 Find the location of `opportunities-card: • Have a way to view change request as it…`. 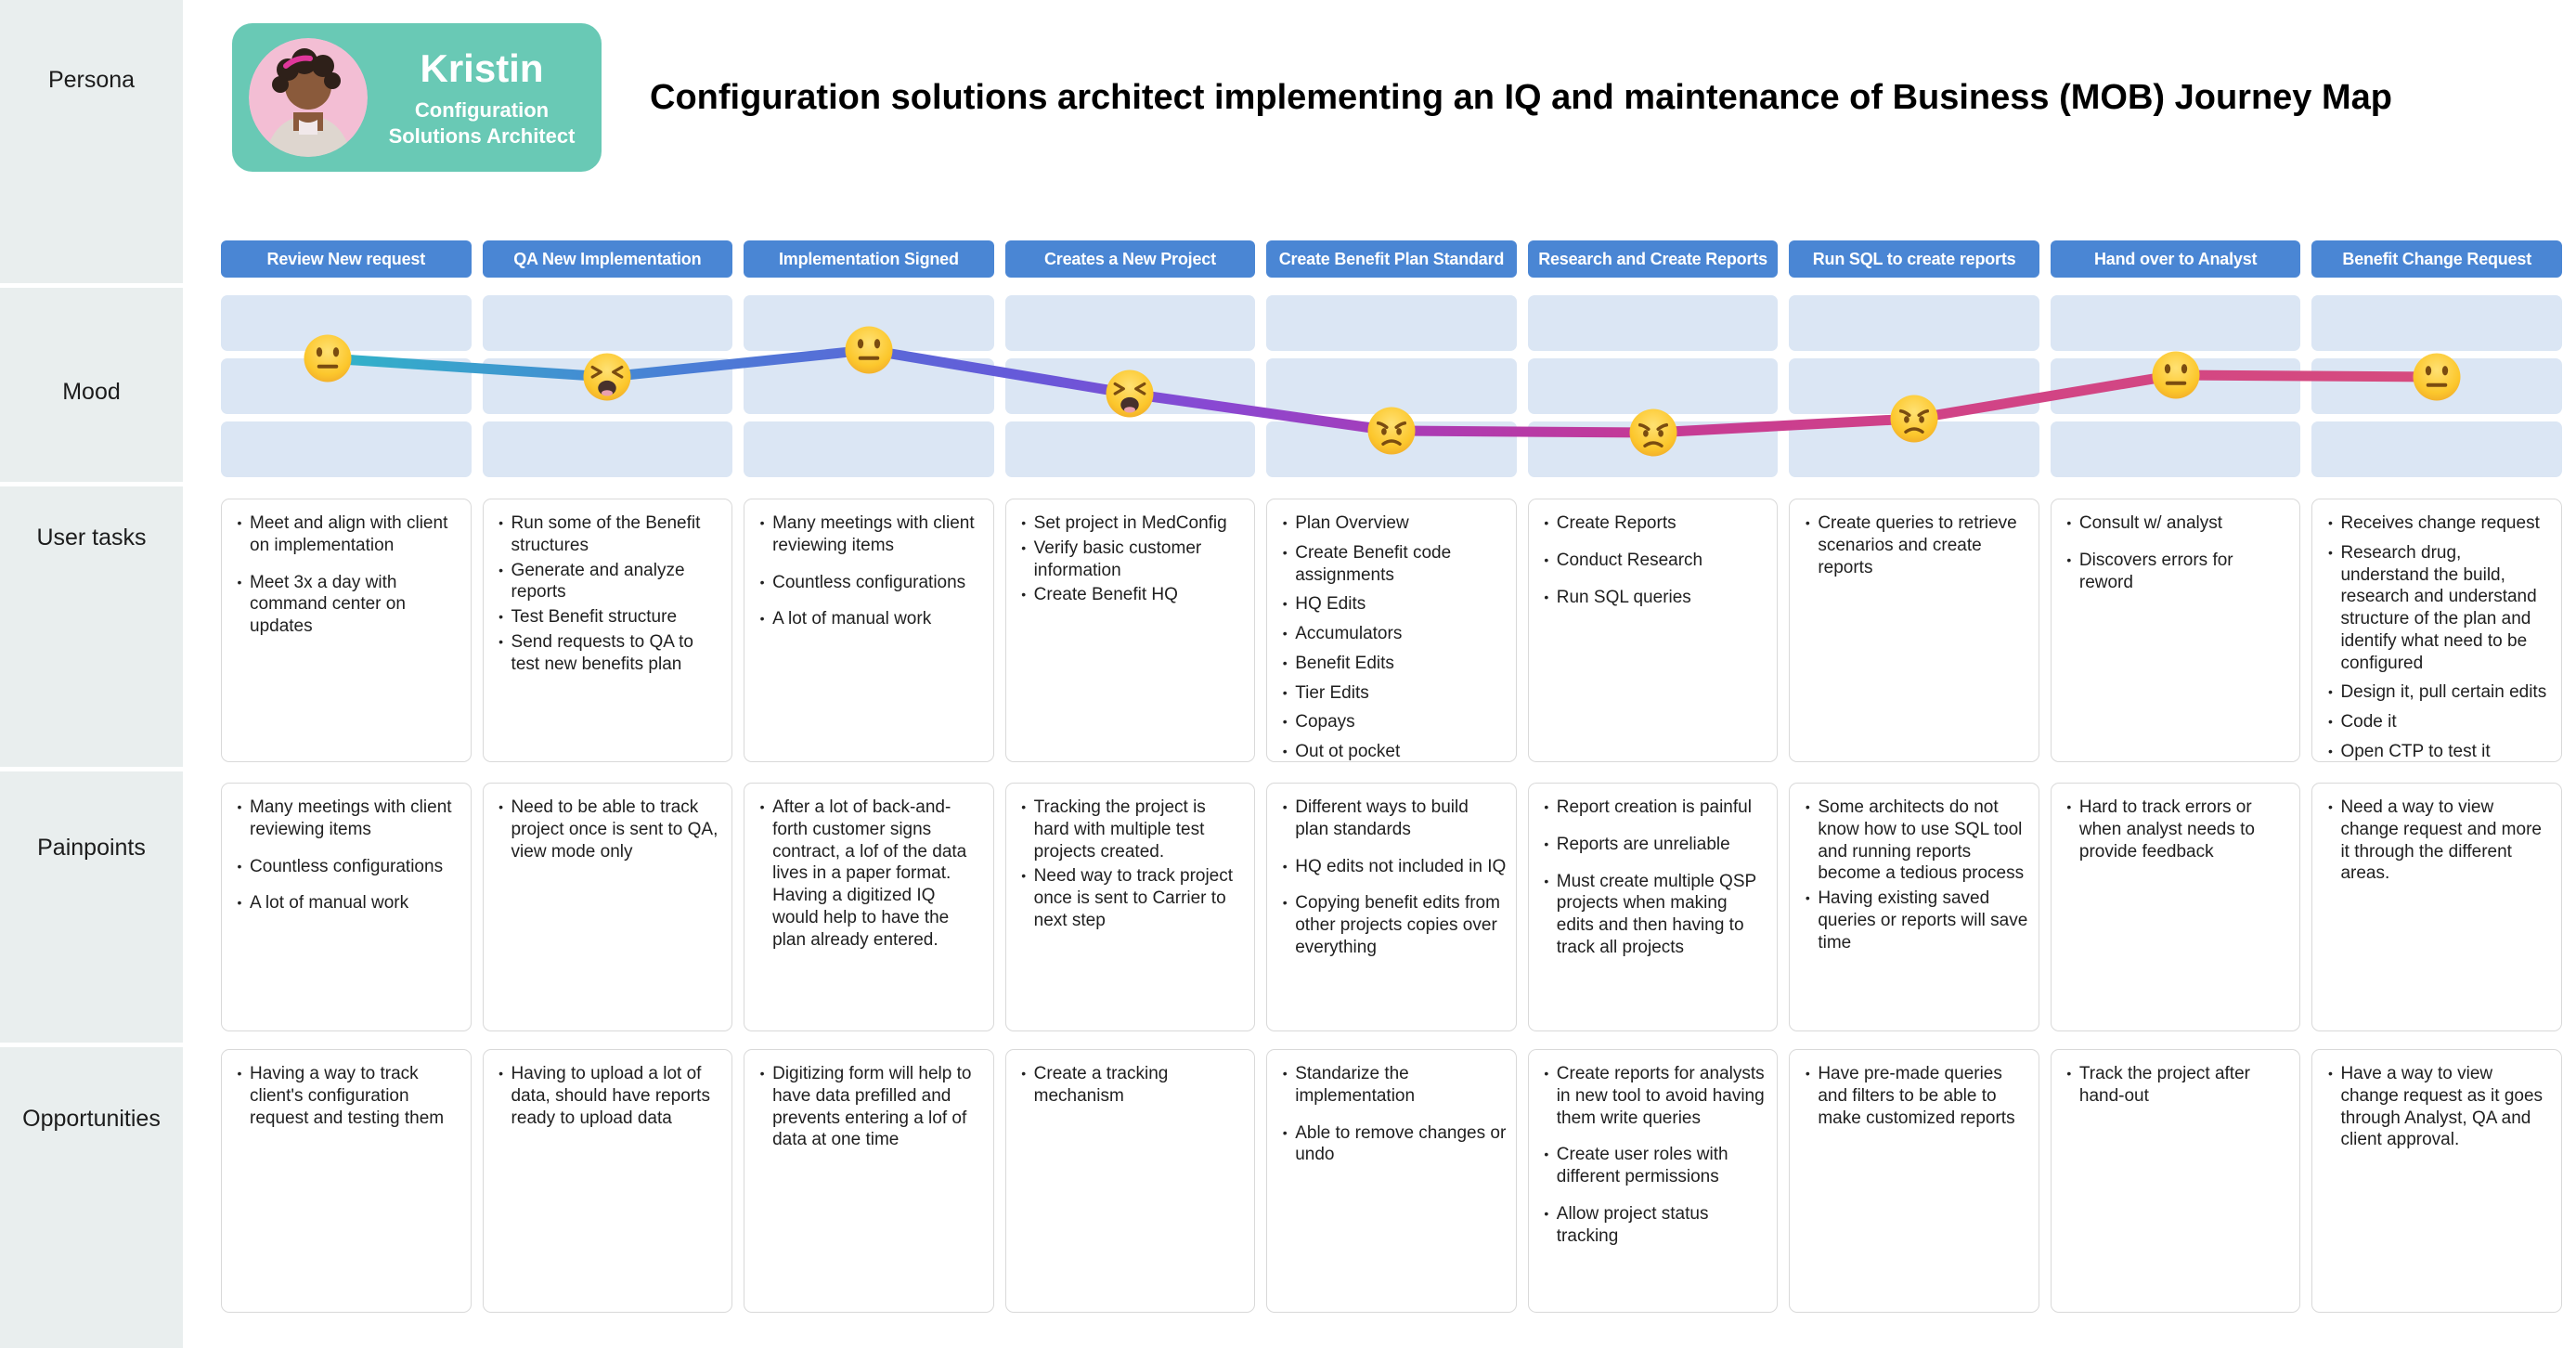

opportunities-card: • Have a way to view change request as it… is located at coordinates (2436, 1181).